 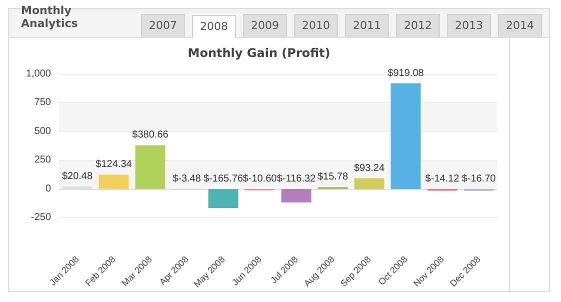 I want to click on text: 2013, so click(x=468, y=25).